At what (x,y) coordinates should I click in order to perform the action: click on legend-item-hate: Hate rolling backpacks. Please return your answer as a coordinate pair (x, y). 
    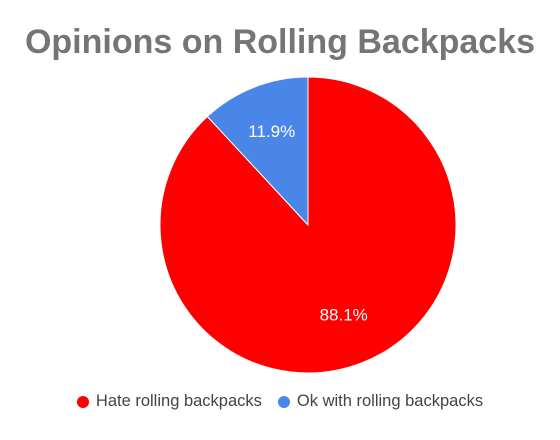
    Looking at the image, I should click on (169, 401).